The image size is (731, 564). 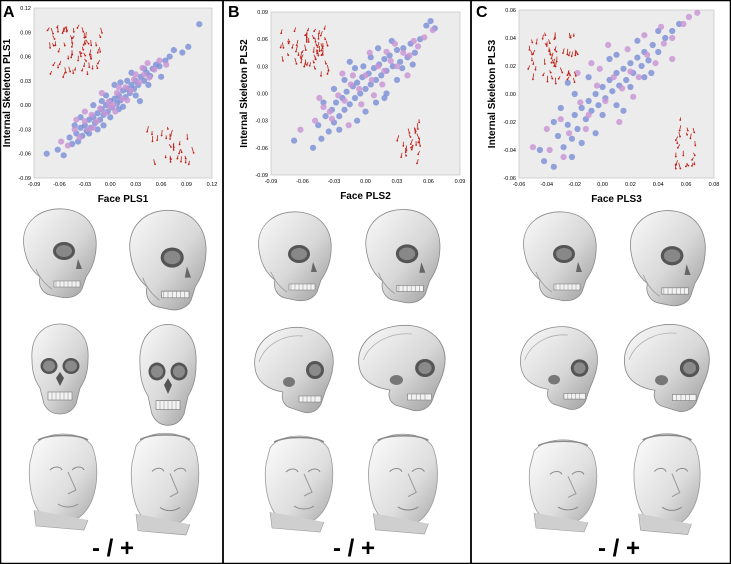 What do you see at coordinates (616, 199) in the screenshot?
I see `x-axis-label-c: Face PLS3` at bounding box center [616, 199].